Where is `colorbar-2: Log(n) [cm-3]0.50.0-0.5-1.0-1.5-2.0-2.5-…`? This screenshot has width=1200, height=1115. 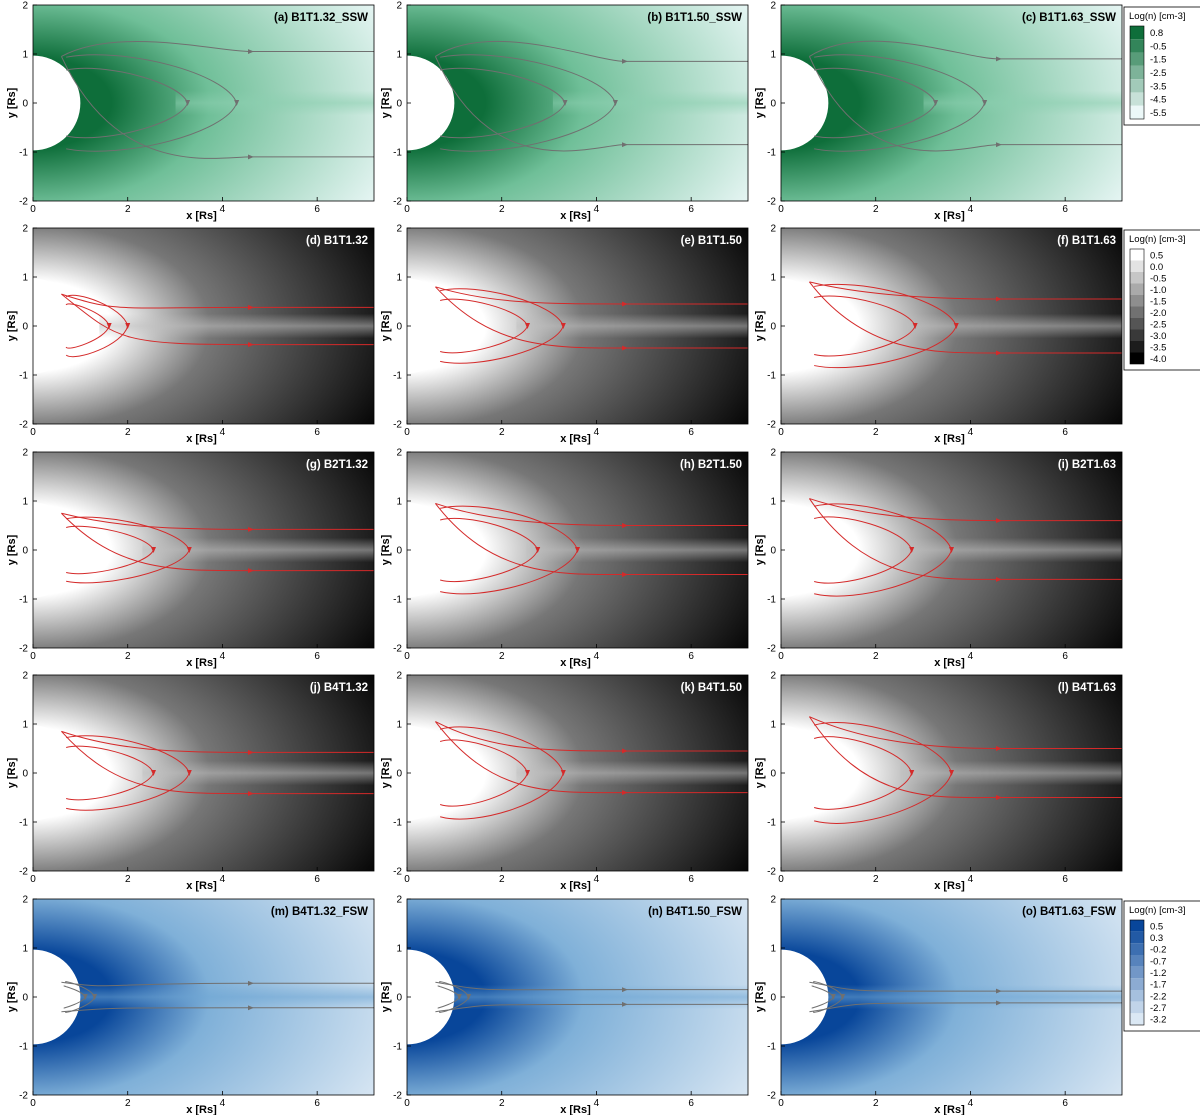 colorbar-2: Log(n) [cm-3]0.50.0-0.5-1.0-1.5-2.0-2.5-… is located at coordinates (1161, 300).